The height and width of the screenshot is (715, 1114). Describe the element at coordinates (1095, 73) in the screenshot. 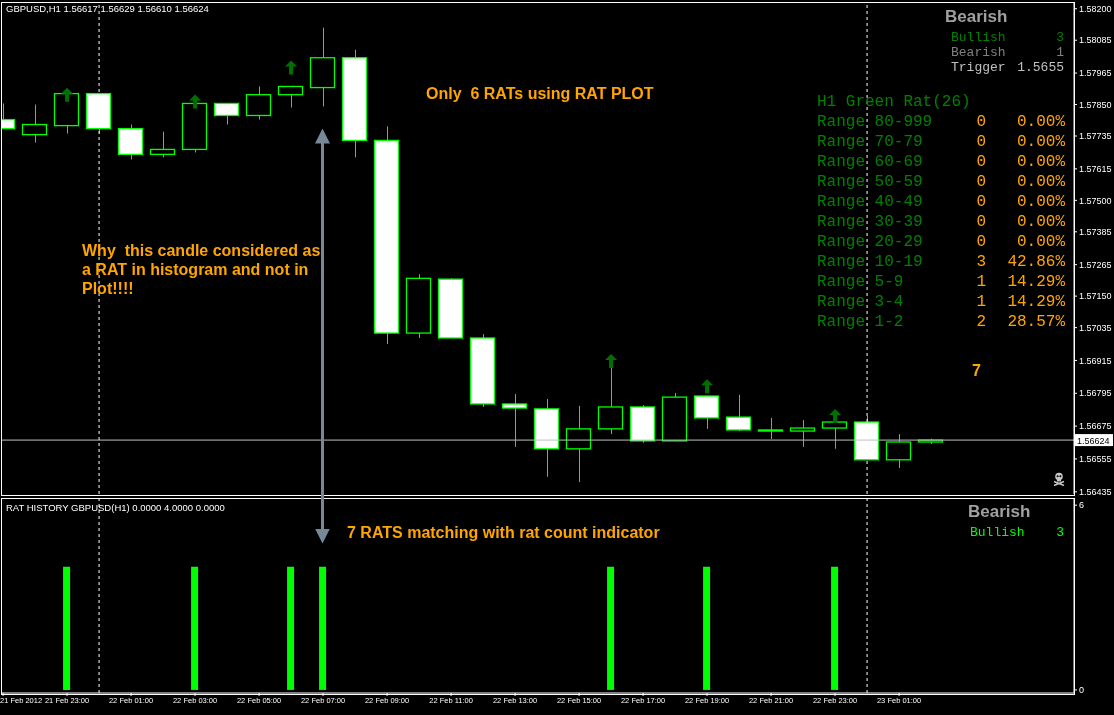

I see `y-tick-label: 1.57965` at that location.